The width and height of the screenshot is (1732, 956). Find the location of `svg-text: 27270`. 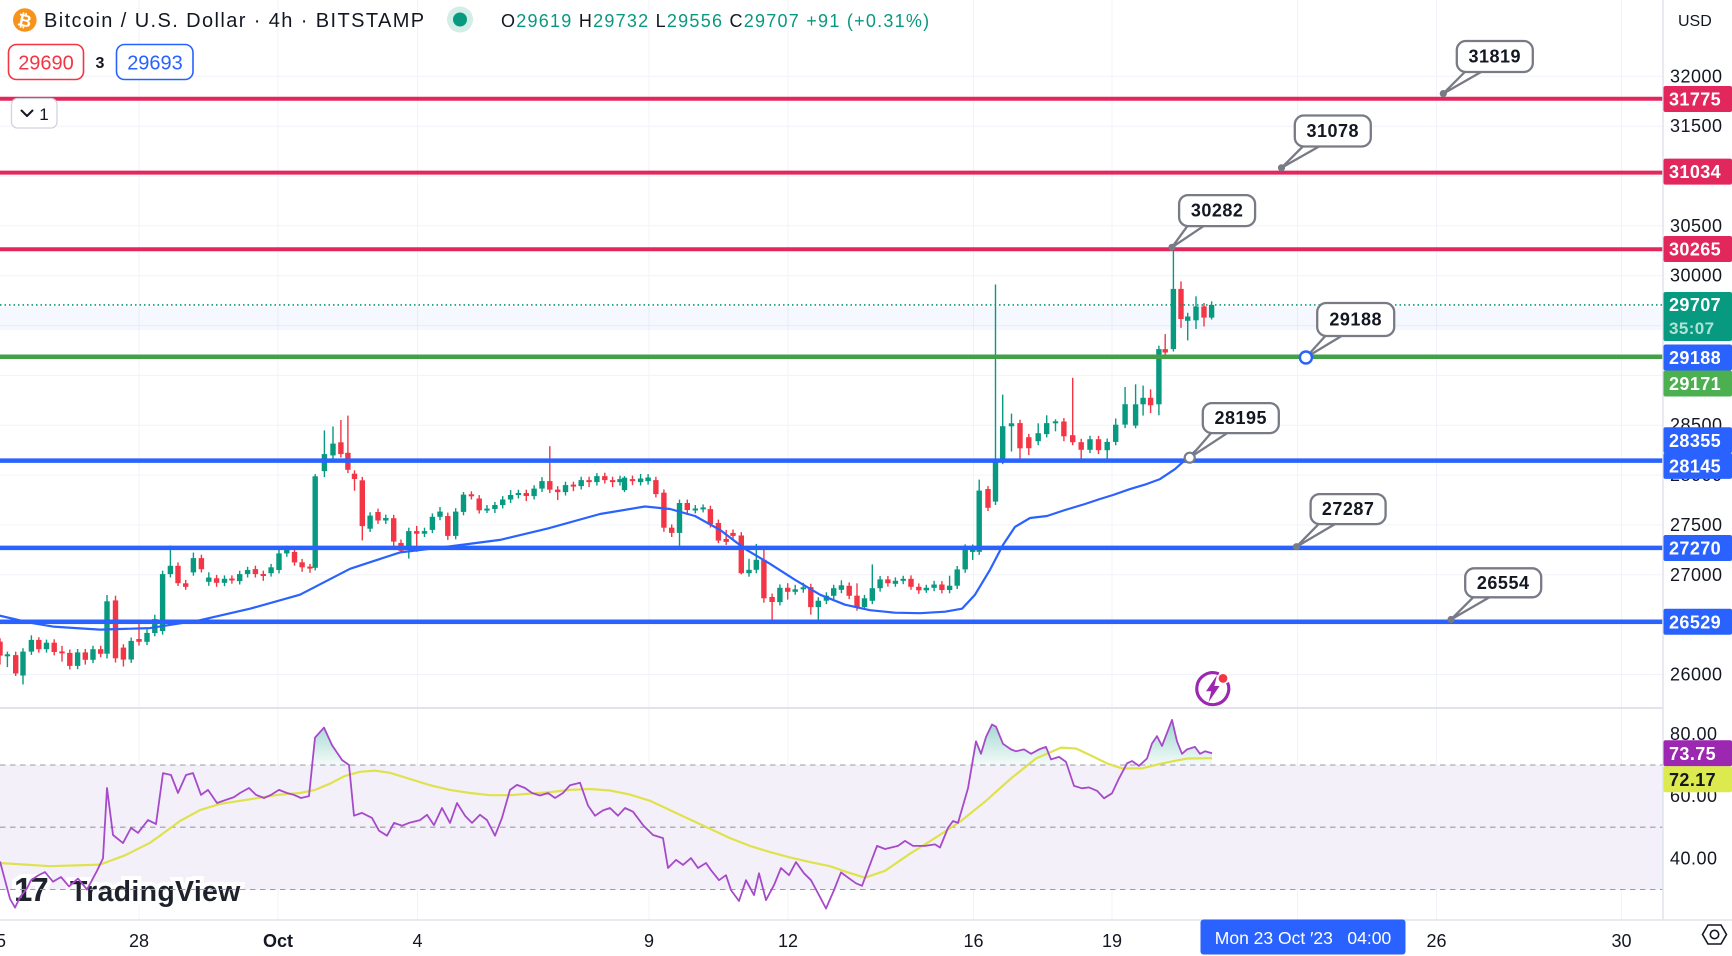

svg-text: 27270 is located at coordinates (1695, 549).